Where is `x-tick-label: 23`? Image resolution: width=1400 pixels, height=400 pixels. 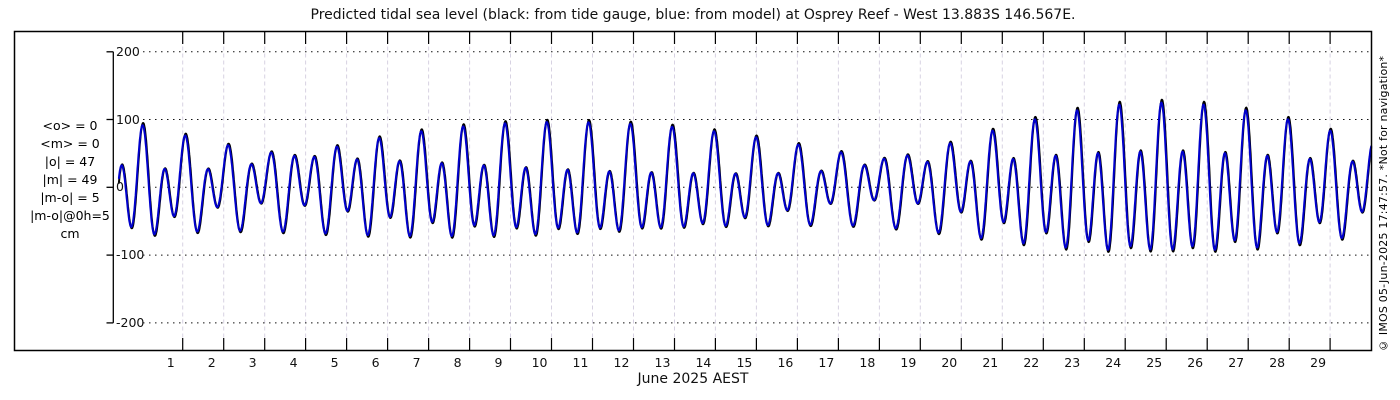
x-tick-label: 23 is located at coordinates (1072, 362).